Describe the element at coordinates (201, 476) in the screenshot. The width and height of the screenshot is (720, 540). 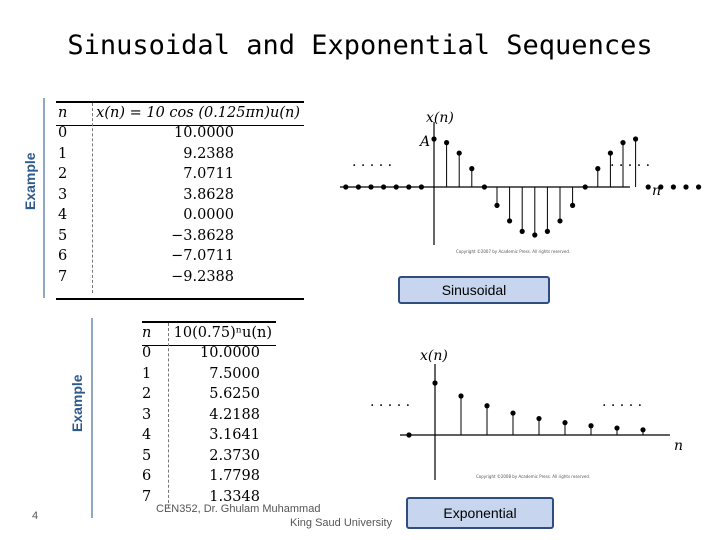
I see `table-row: 6 1.7798` at that location.